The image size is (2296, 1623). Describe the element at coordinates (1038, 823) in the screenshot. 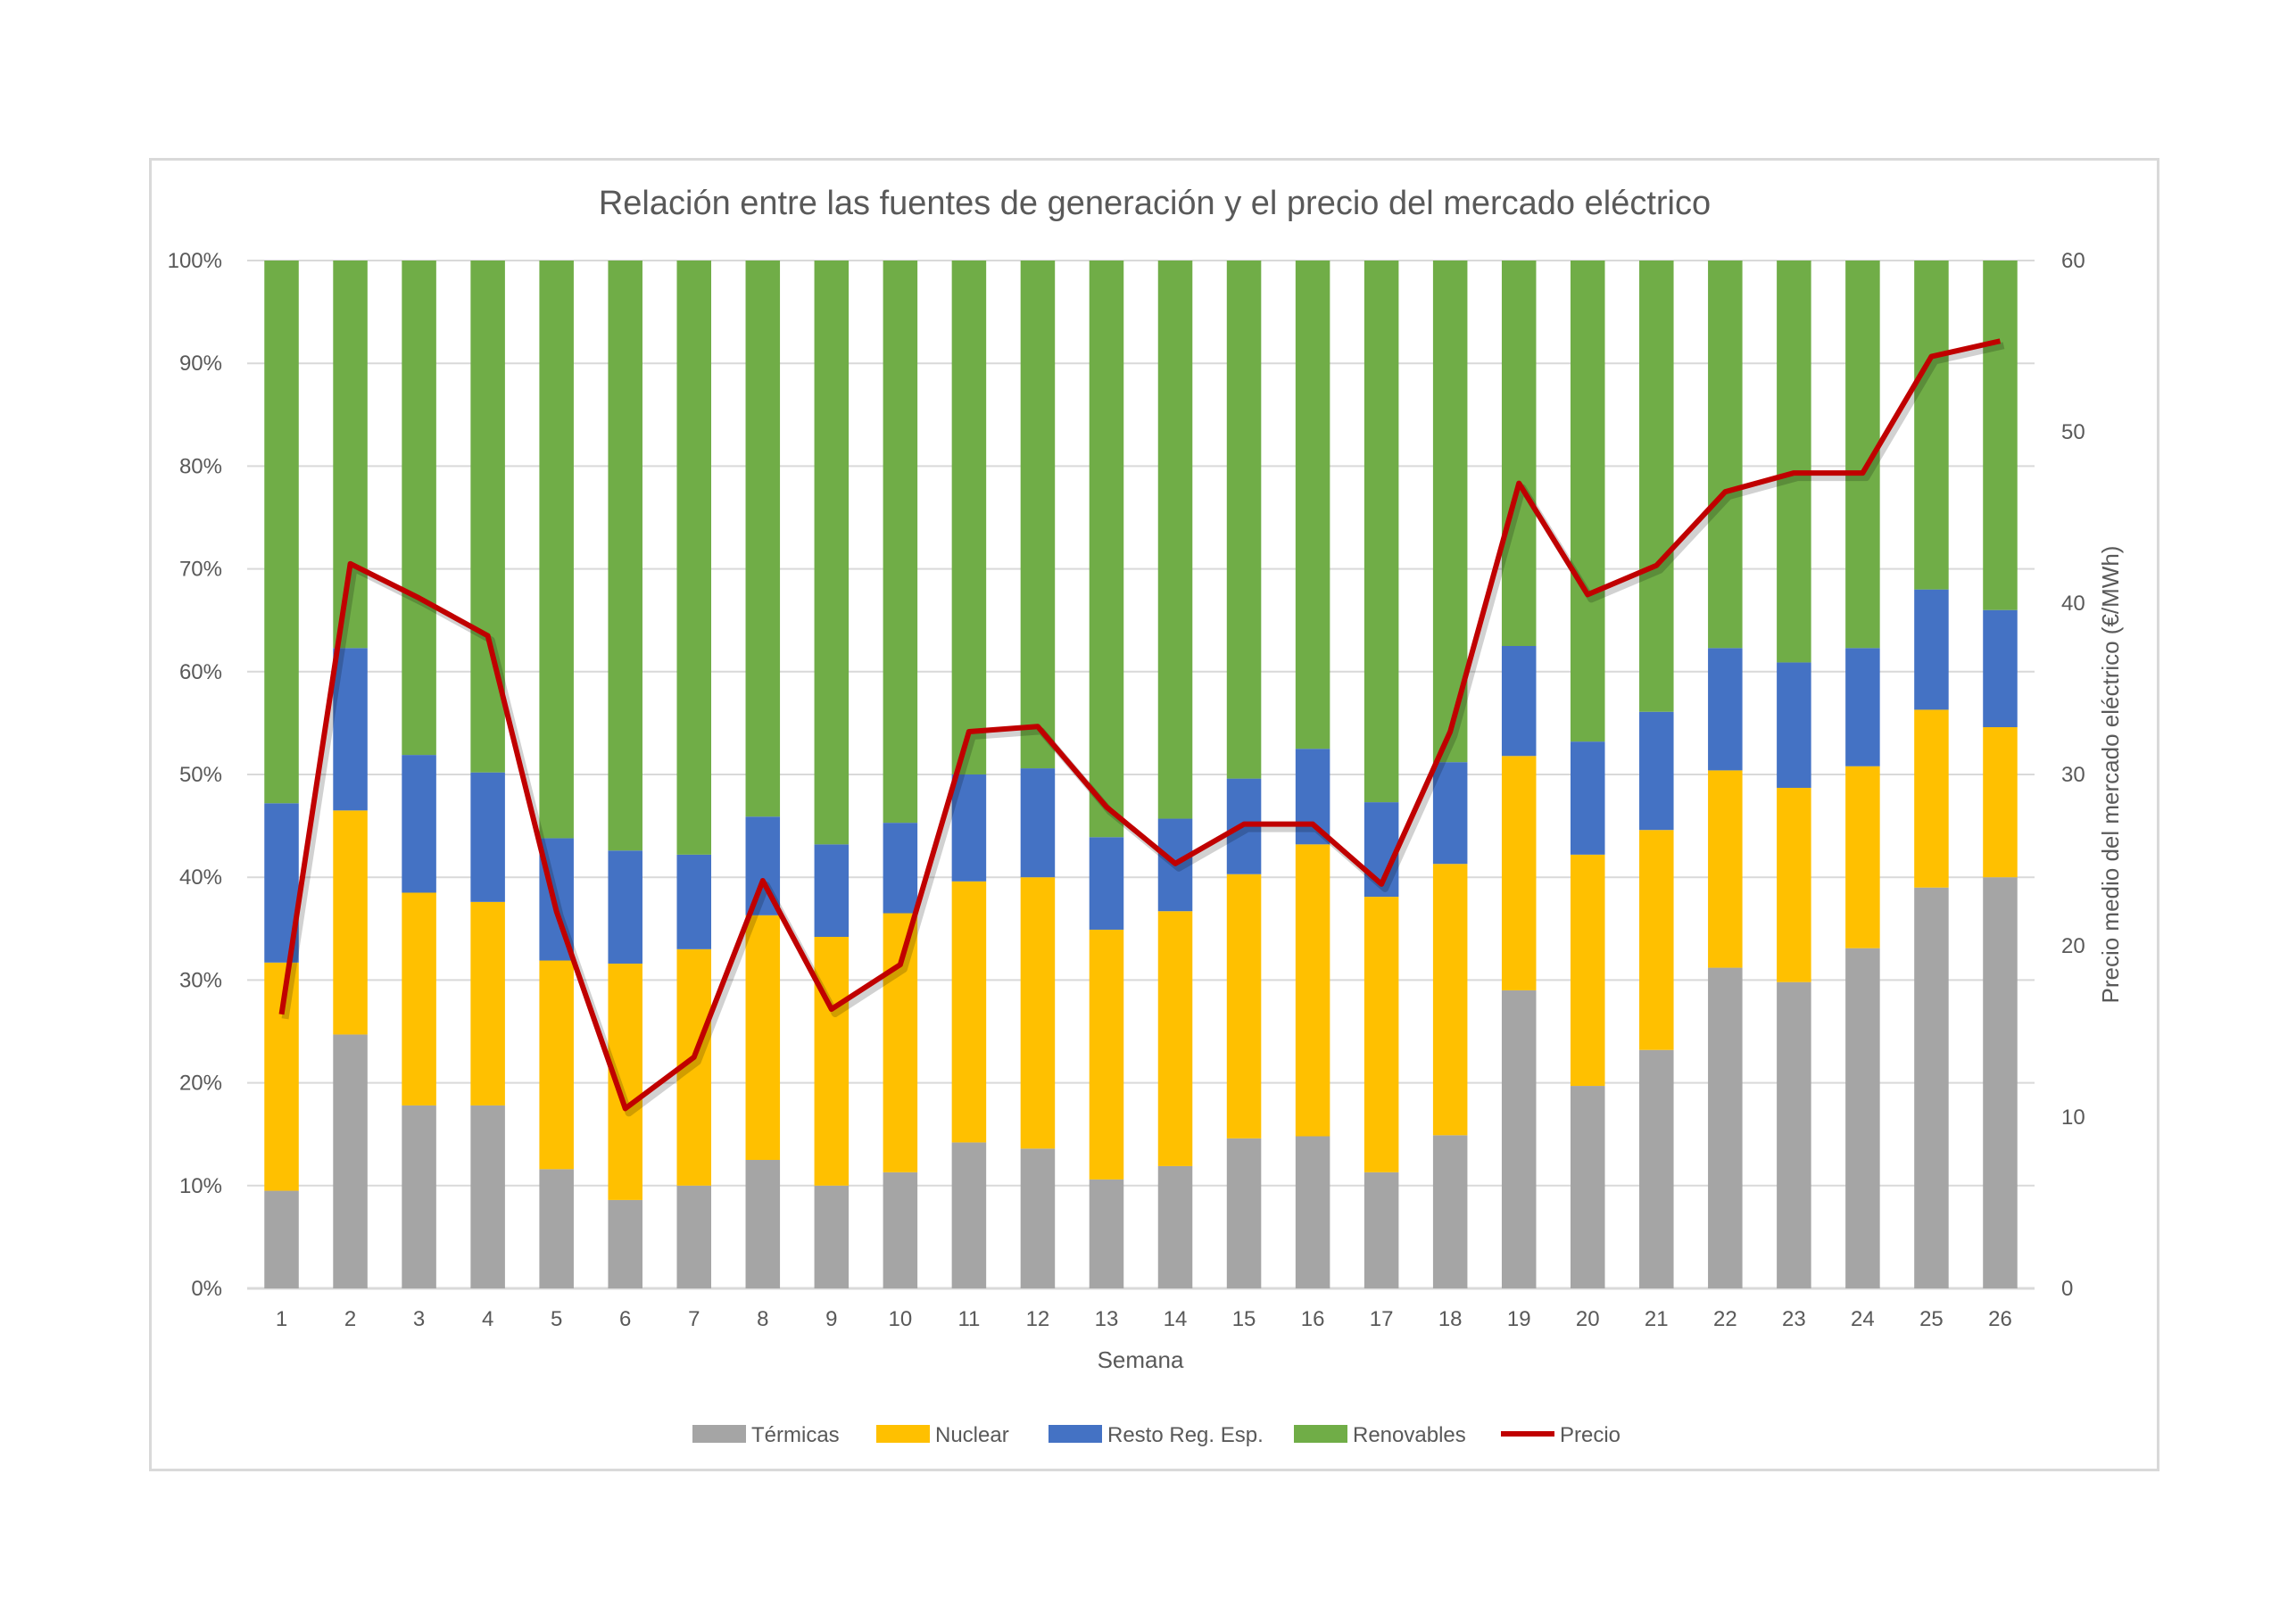

I see `bar-resto-reg-esp--12` at that location.